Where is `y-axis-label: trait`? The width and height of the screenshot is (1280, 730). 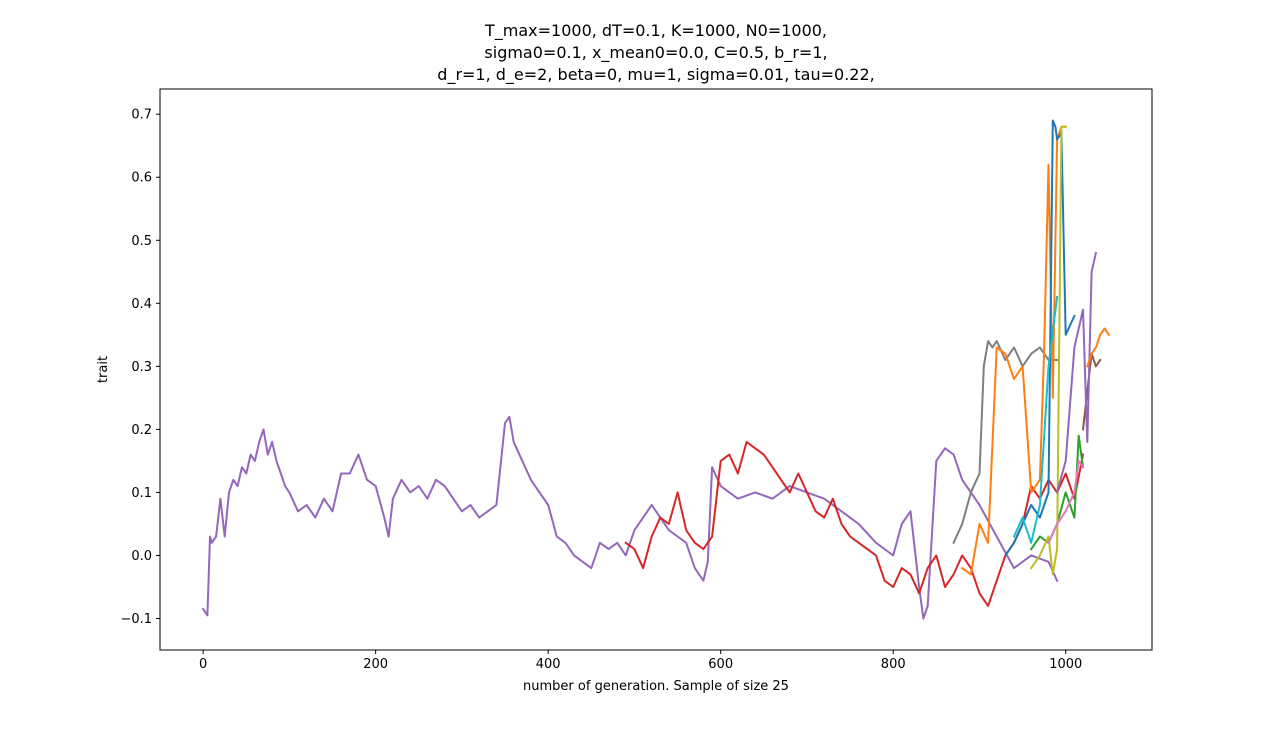 y-axis-label: trait is located at coordinates (103, 369).